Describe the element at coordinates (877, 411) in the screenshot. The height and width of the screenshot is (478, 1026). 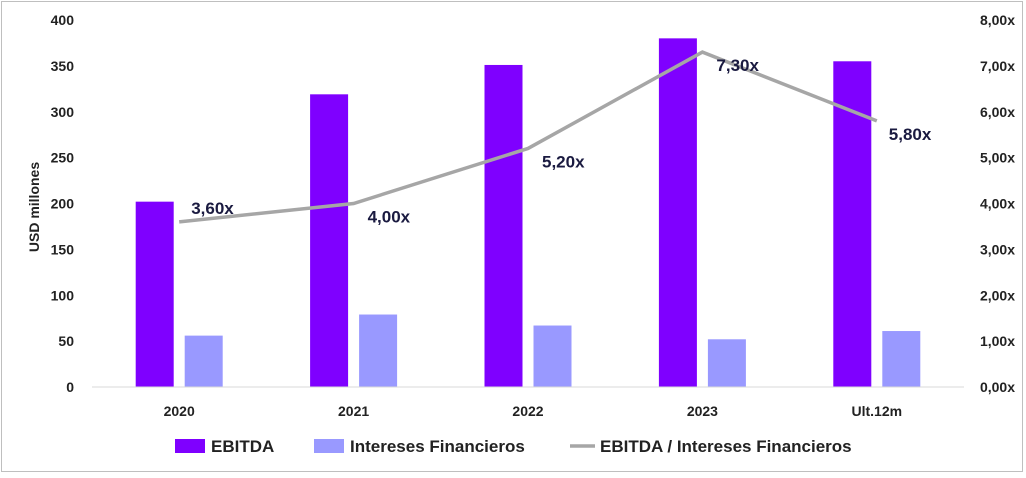
I see `x-category-label: Ult.12m` at that location.